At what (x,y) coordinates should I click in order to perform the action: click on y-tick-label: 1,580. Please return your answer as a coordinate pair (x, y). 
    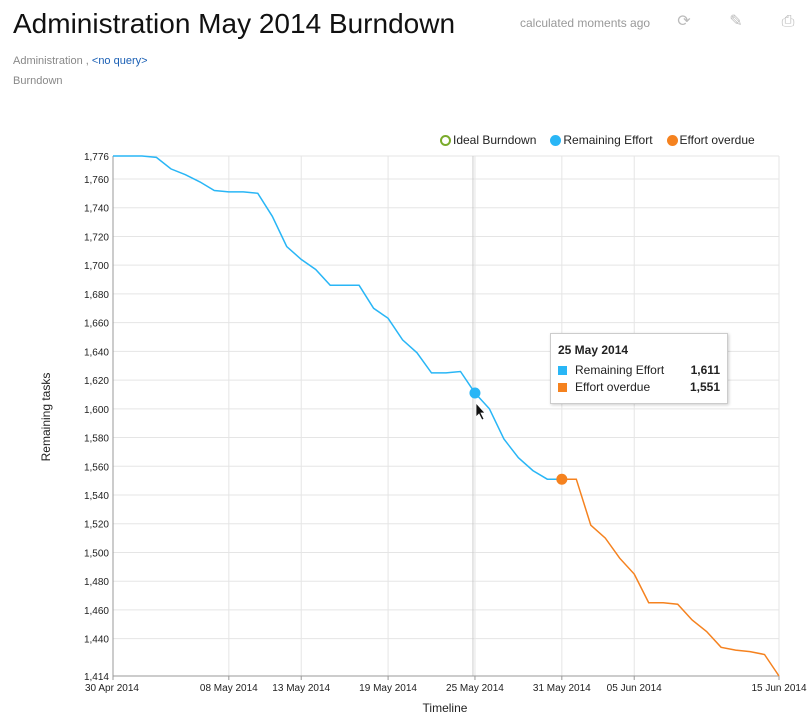
    Looking at the image, I should click on (96, 439).